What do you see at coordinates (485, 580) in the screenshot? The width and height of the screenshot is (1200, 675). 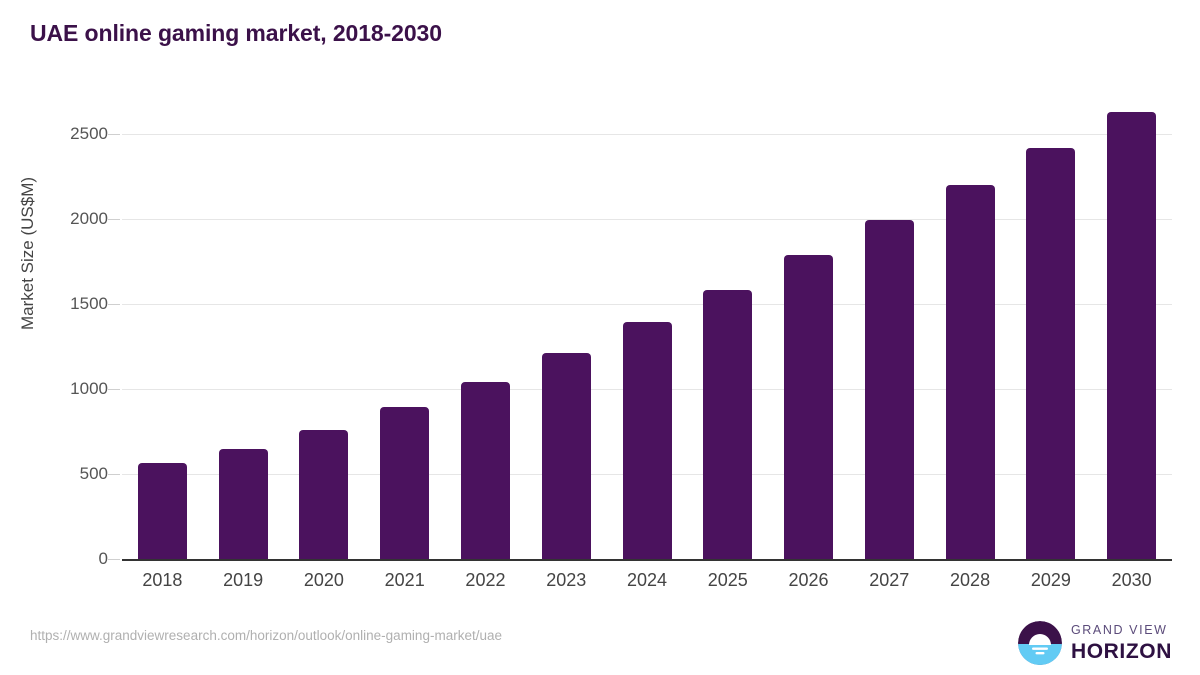 I see `x-tick-label: 2022` at bounding box center [485, 580].